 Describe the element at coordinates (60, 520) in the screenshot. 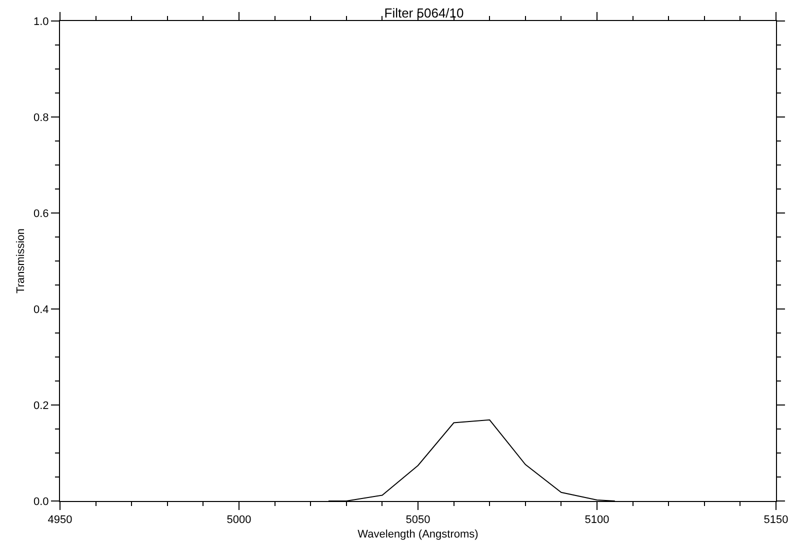

I see `x-tick-label: 4950` at that location.